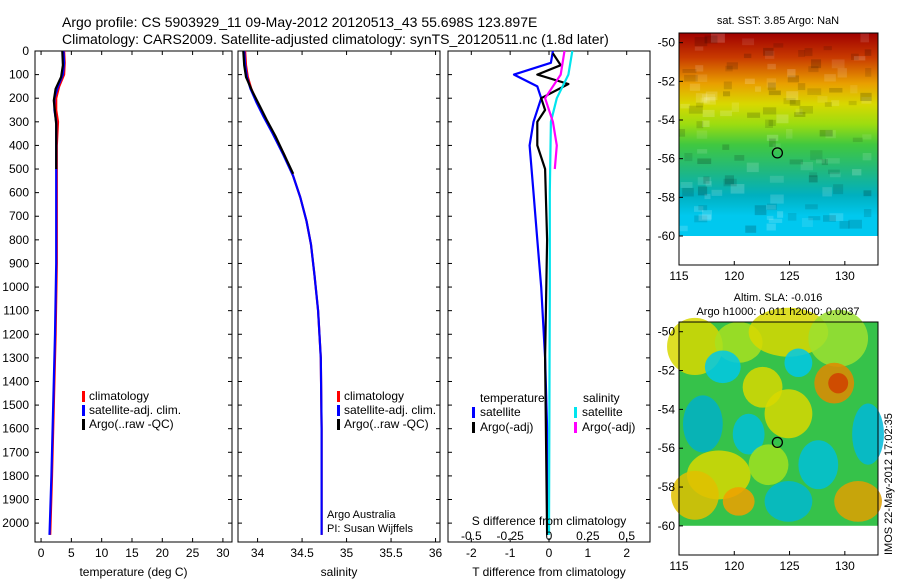 The height and width of the screenshot is (580, 900). Describe the element at coordinates (778, 21) in the screenshot. I see `sst-map-title: sat. SST: 3.85 Argo: NaN` at that location.